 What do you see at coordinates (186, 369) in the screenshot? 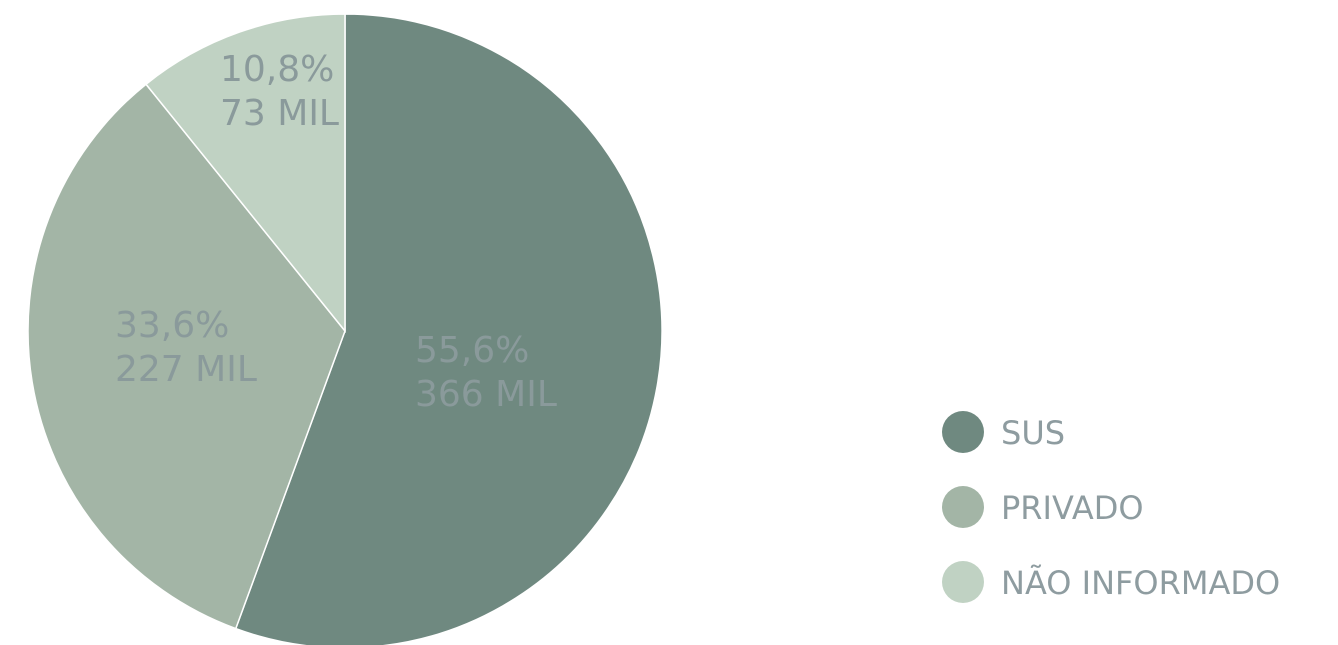
I see `slice-value-label: 227 MIL` at bounding box center [186, 369].